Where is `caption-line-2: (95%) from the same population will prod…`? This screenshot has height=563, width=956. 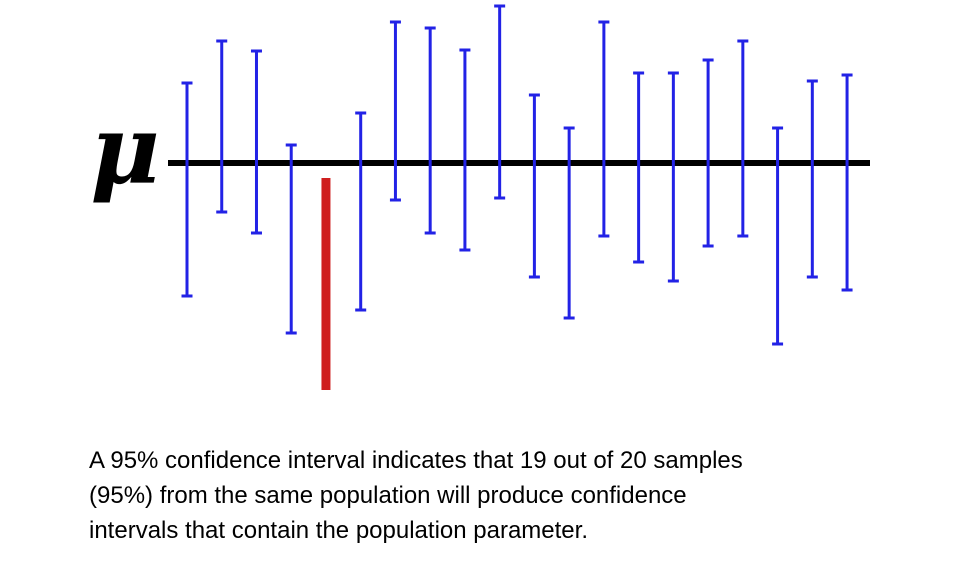 caption-line-2: (95%) from the same population will prod… is located at coordinates (388, 495).